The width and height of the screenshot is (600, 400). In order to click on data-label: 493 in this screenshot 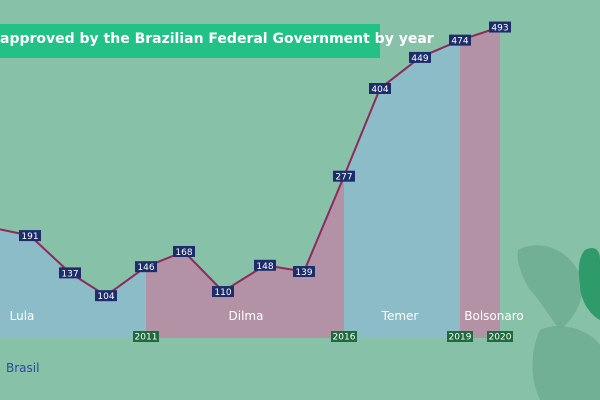, I will do `click(499, 29)`.